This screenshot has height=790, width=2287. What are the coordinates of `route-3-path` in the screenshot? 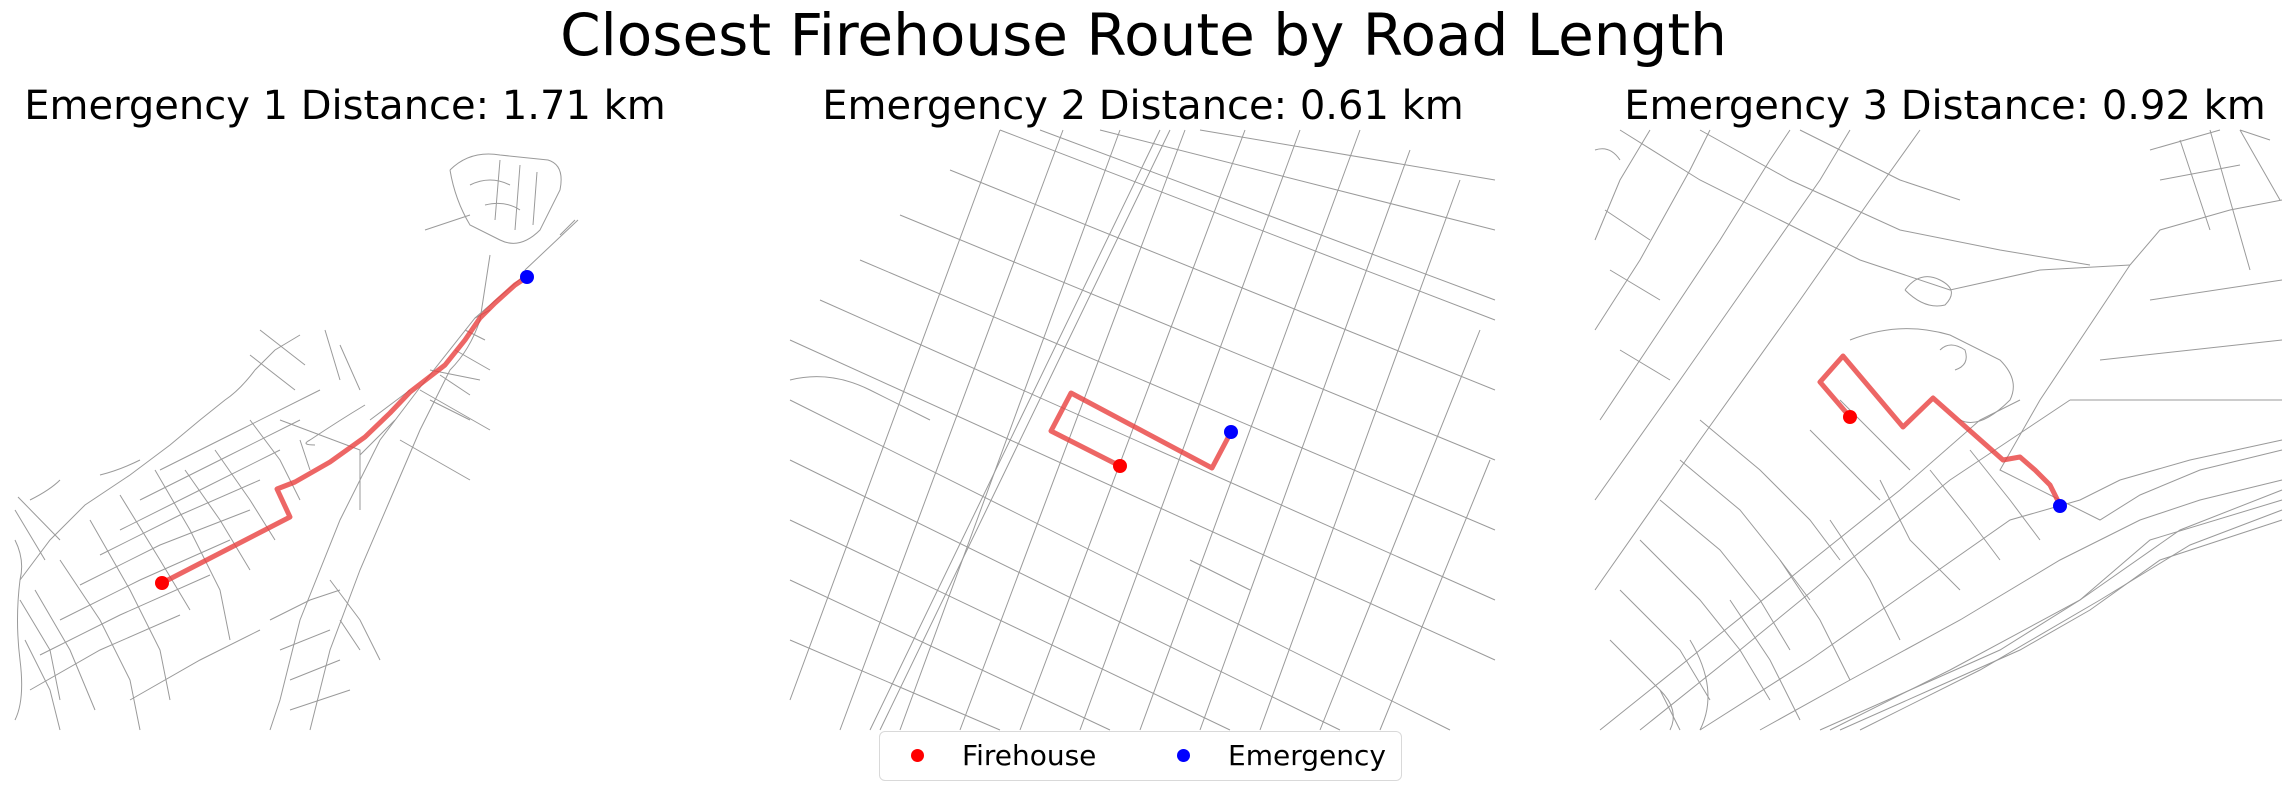 It's located at (1940, 430).